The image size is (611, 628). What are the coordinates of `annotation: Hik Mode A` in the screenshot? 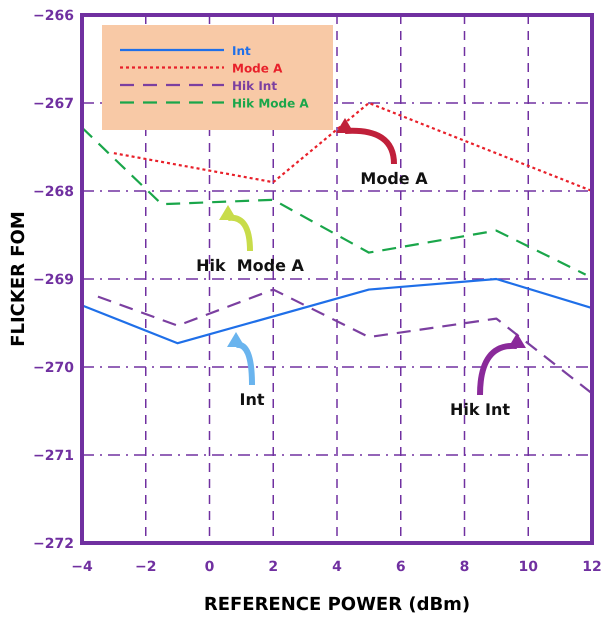 It's located at (250, 265).